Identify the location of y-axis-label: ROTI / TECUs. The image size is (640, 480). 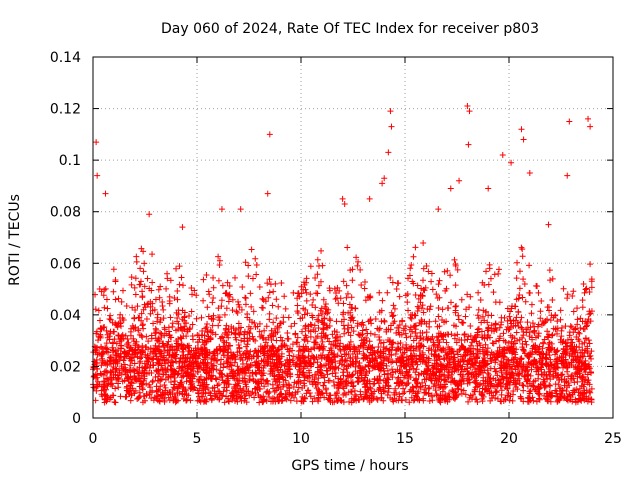
(15, 240).